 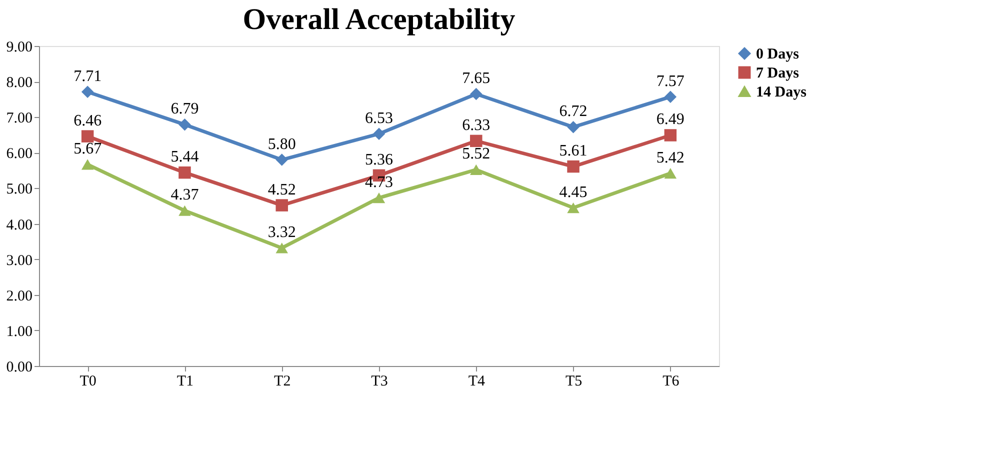 I want to click on data-label: 3.32, so click(x=282, y=232).